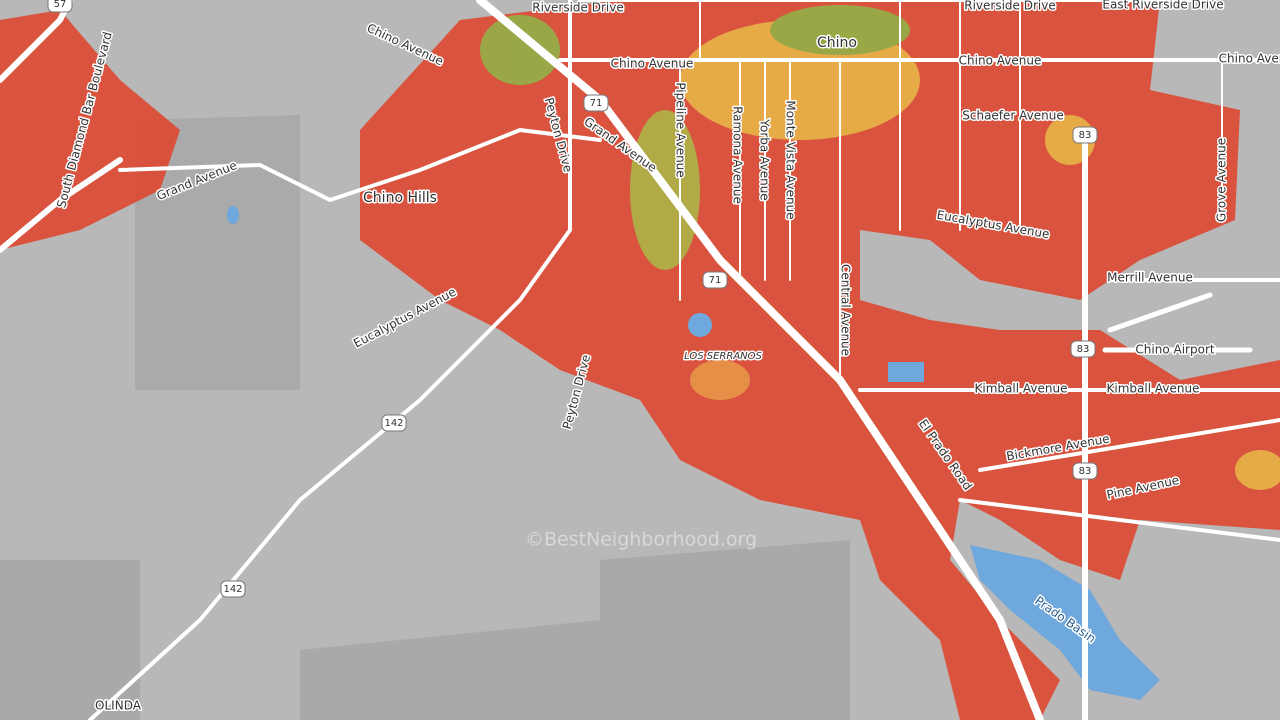  I want to click on place-label: Pipeline Avenue, so click(681, 129).